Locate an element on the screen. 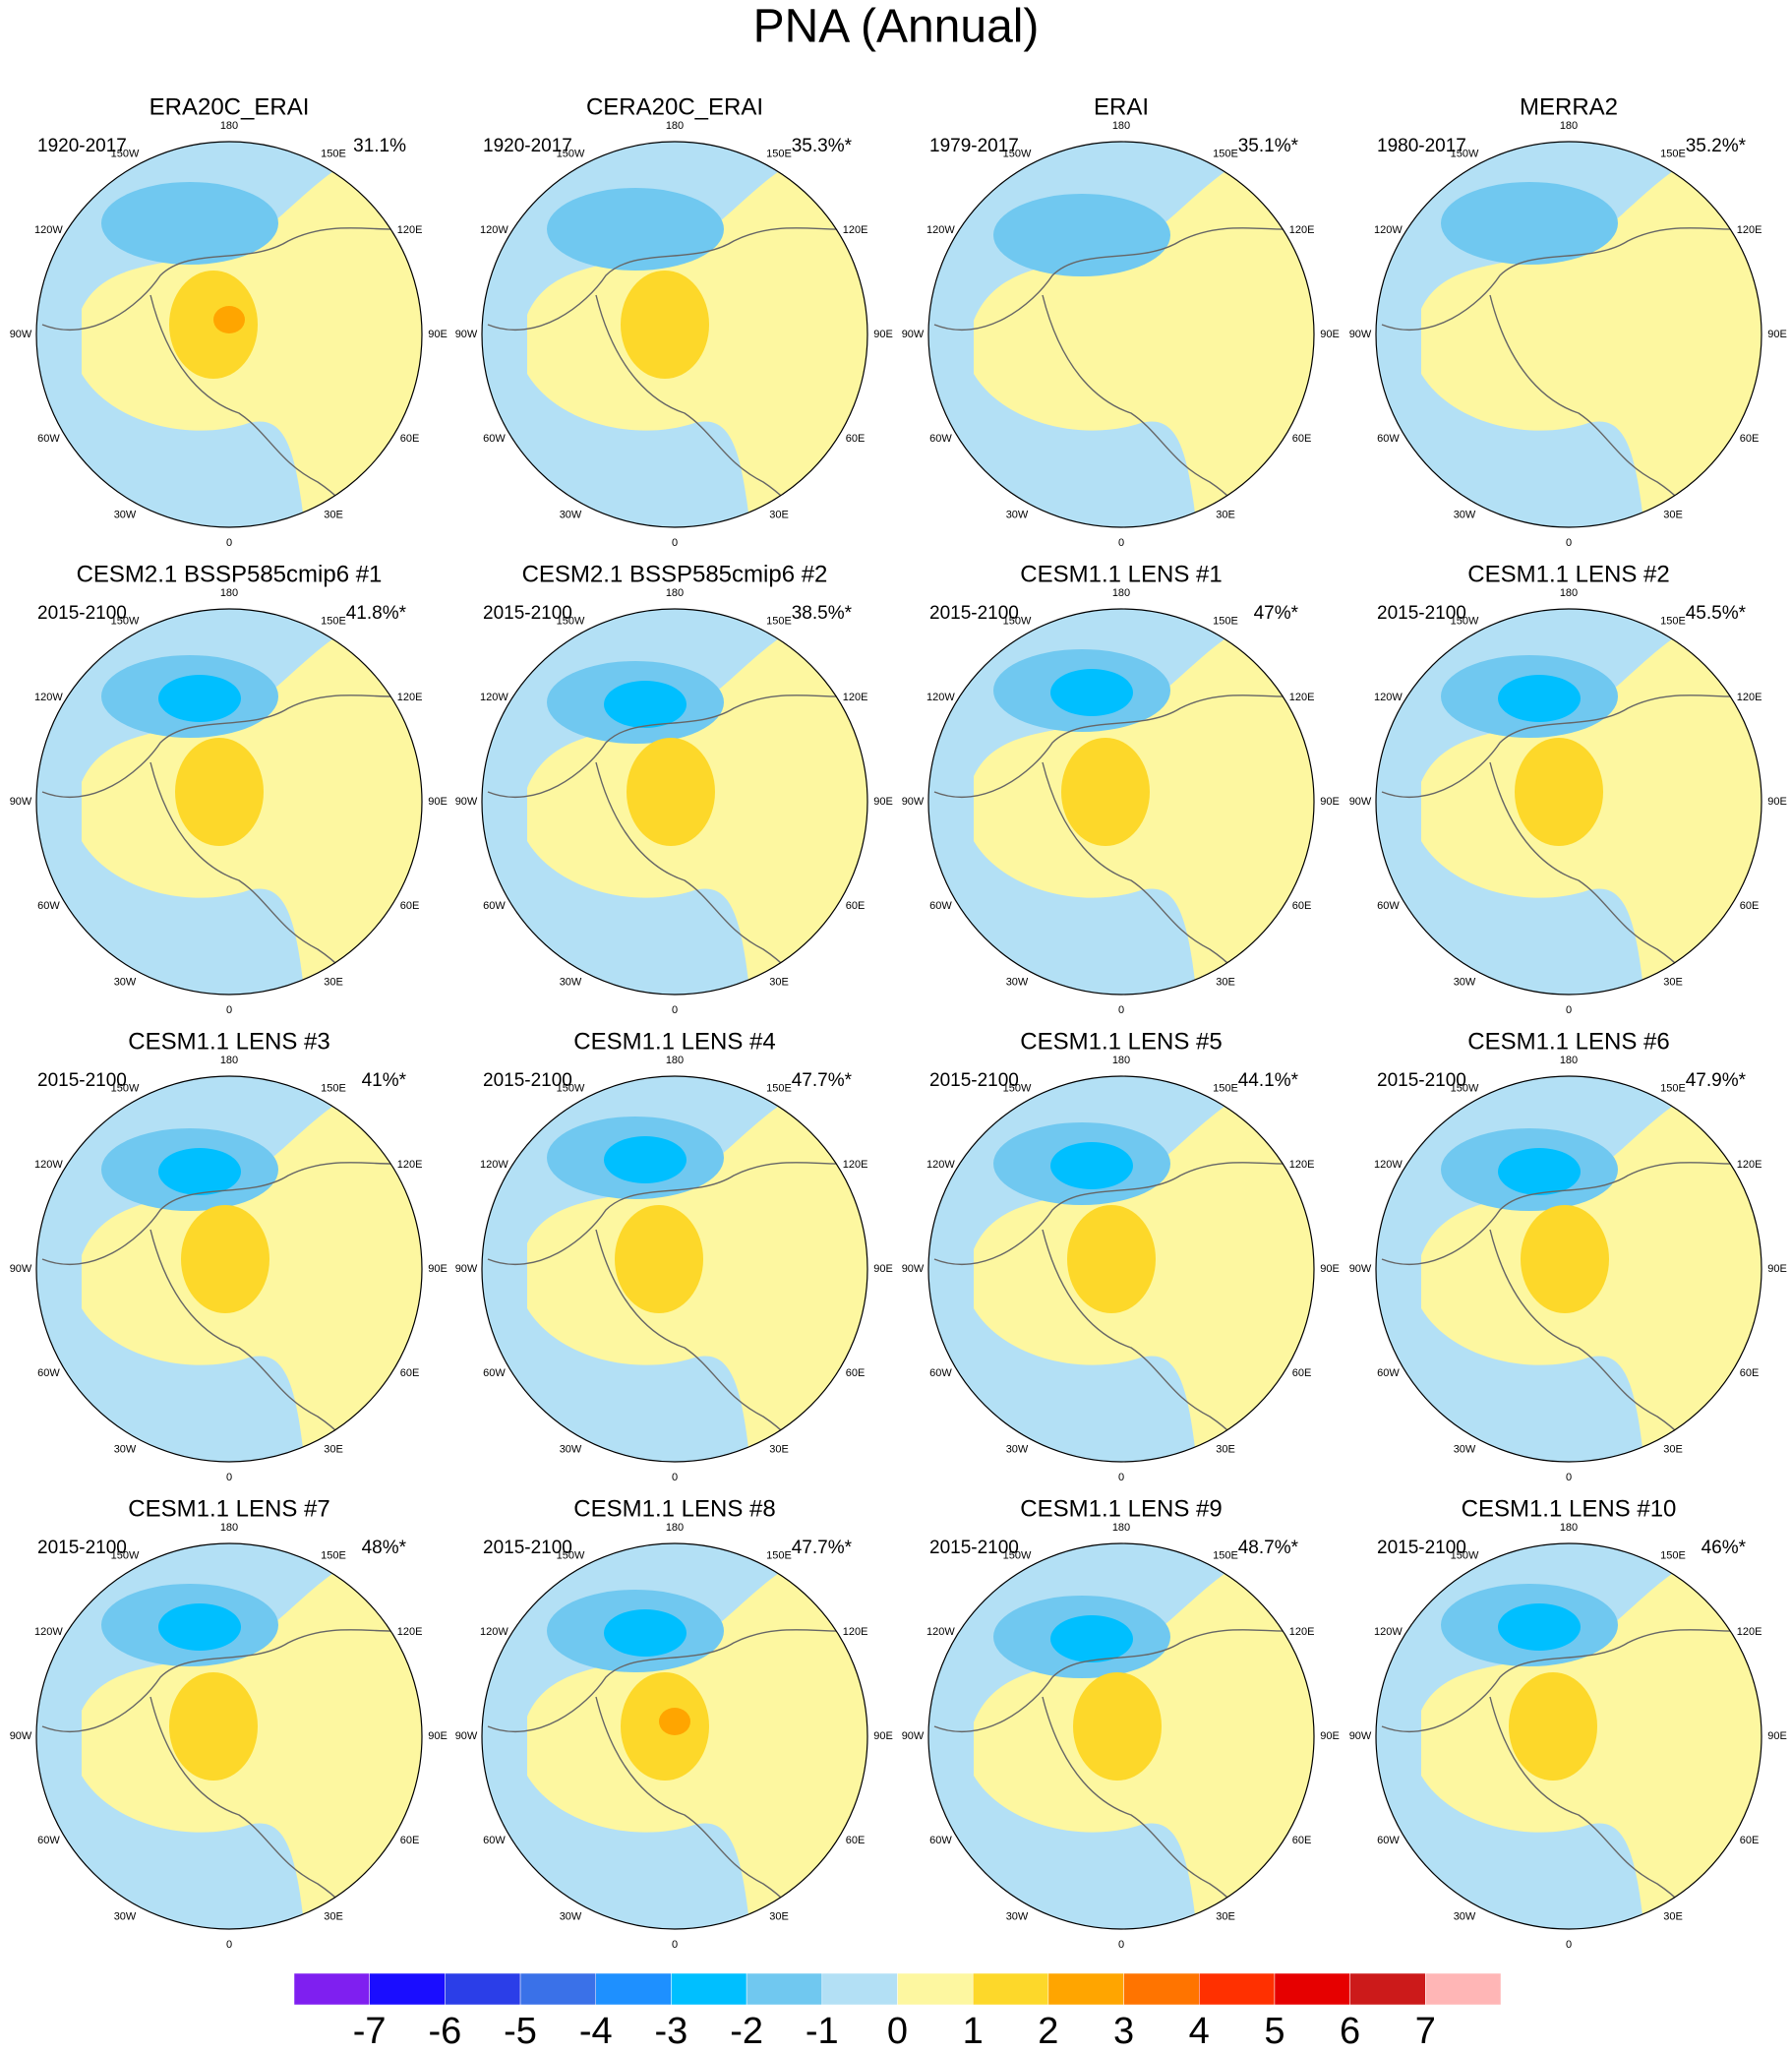  panel-period: 1979-2017 is located at coordinates (974, 146).